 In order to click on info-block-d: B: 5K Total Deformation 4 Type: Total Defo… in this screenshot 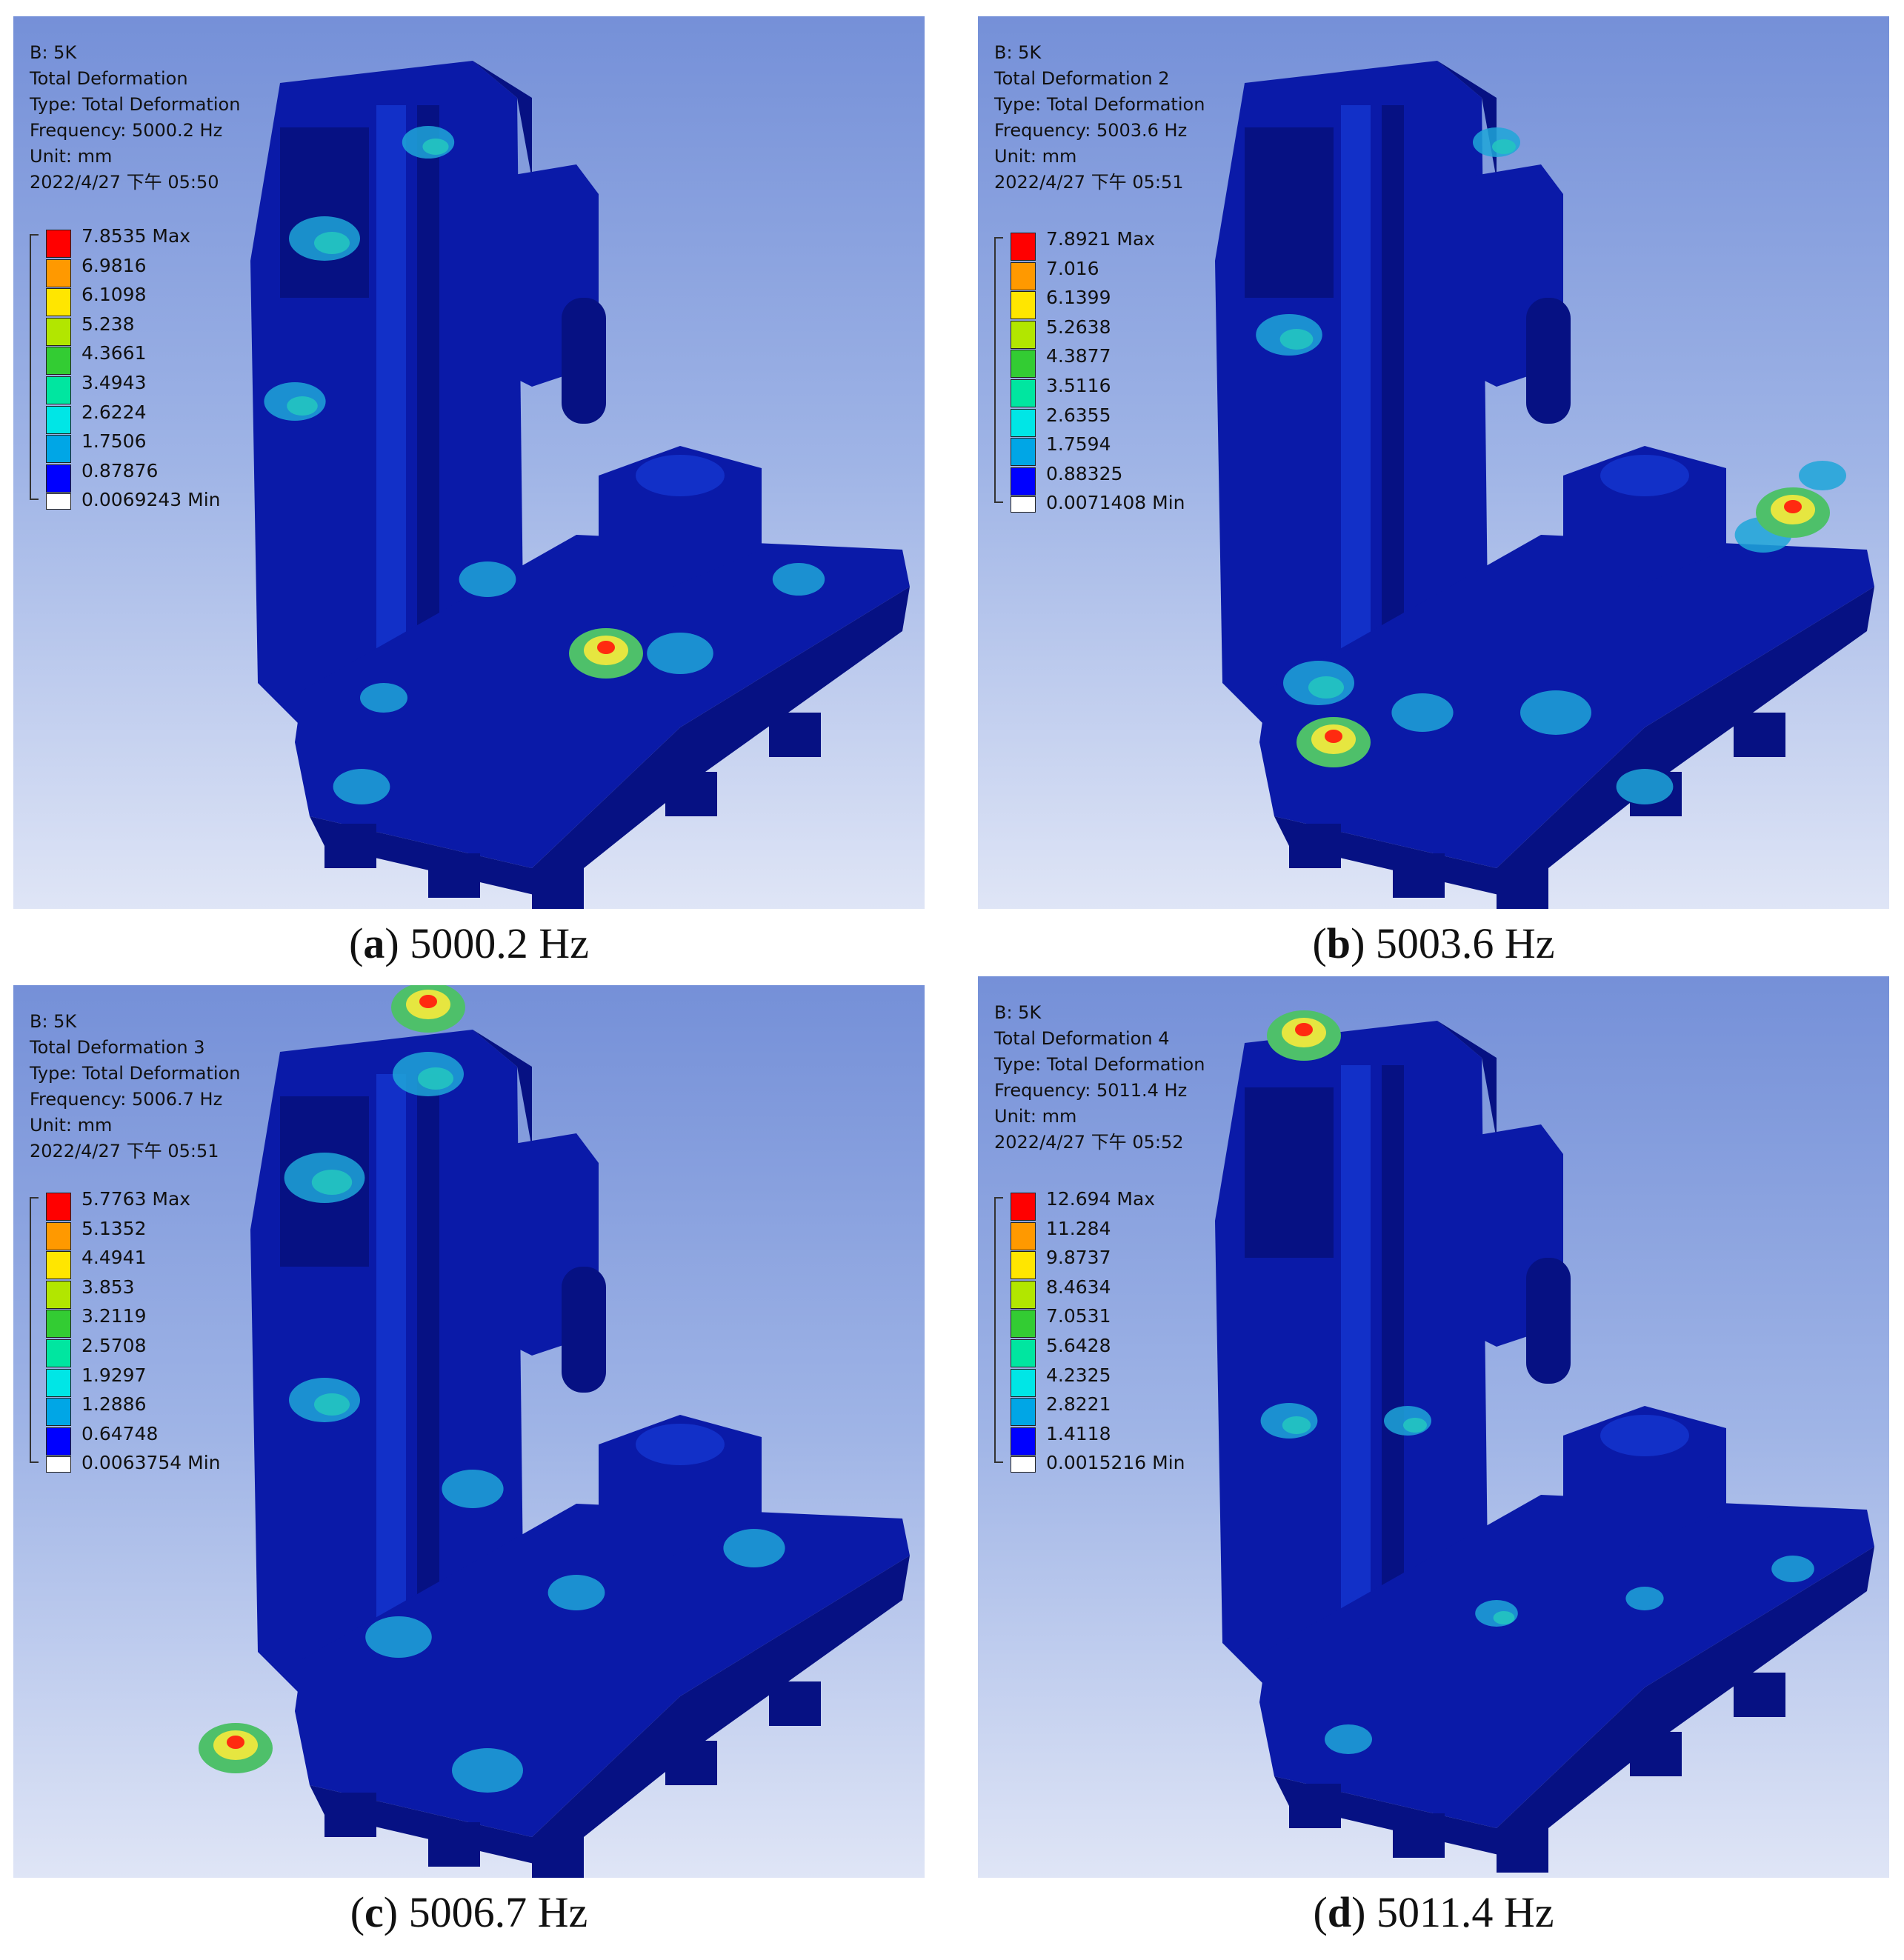, I will do `click(1099, 1078)`.